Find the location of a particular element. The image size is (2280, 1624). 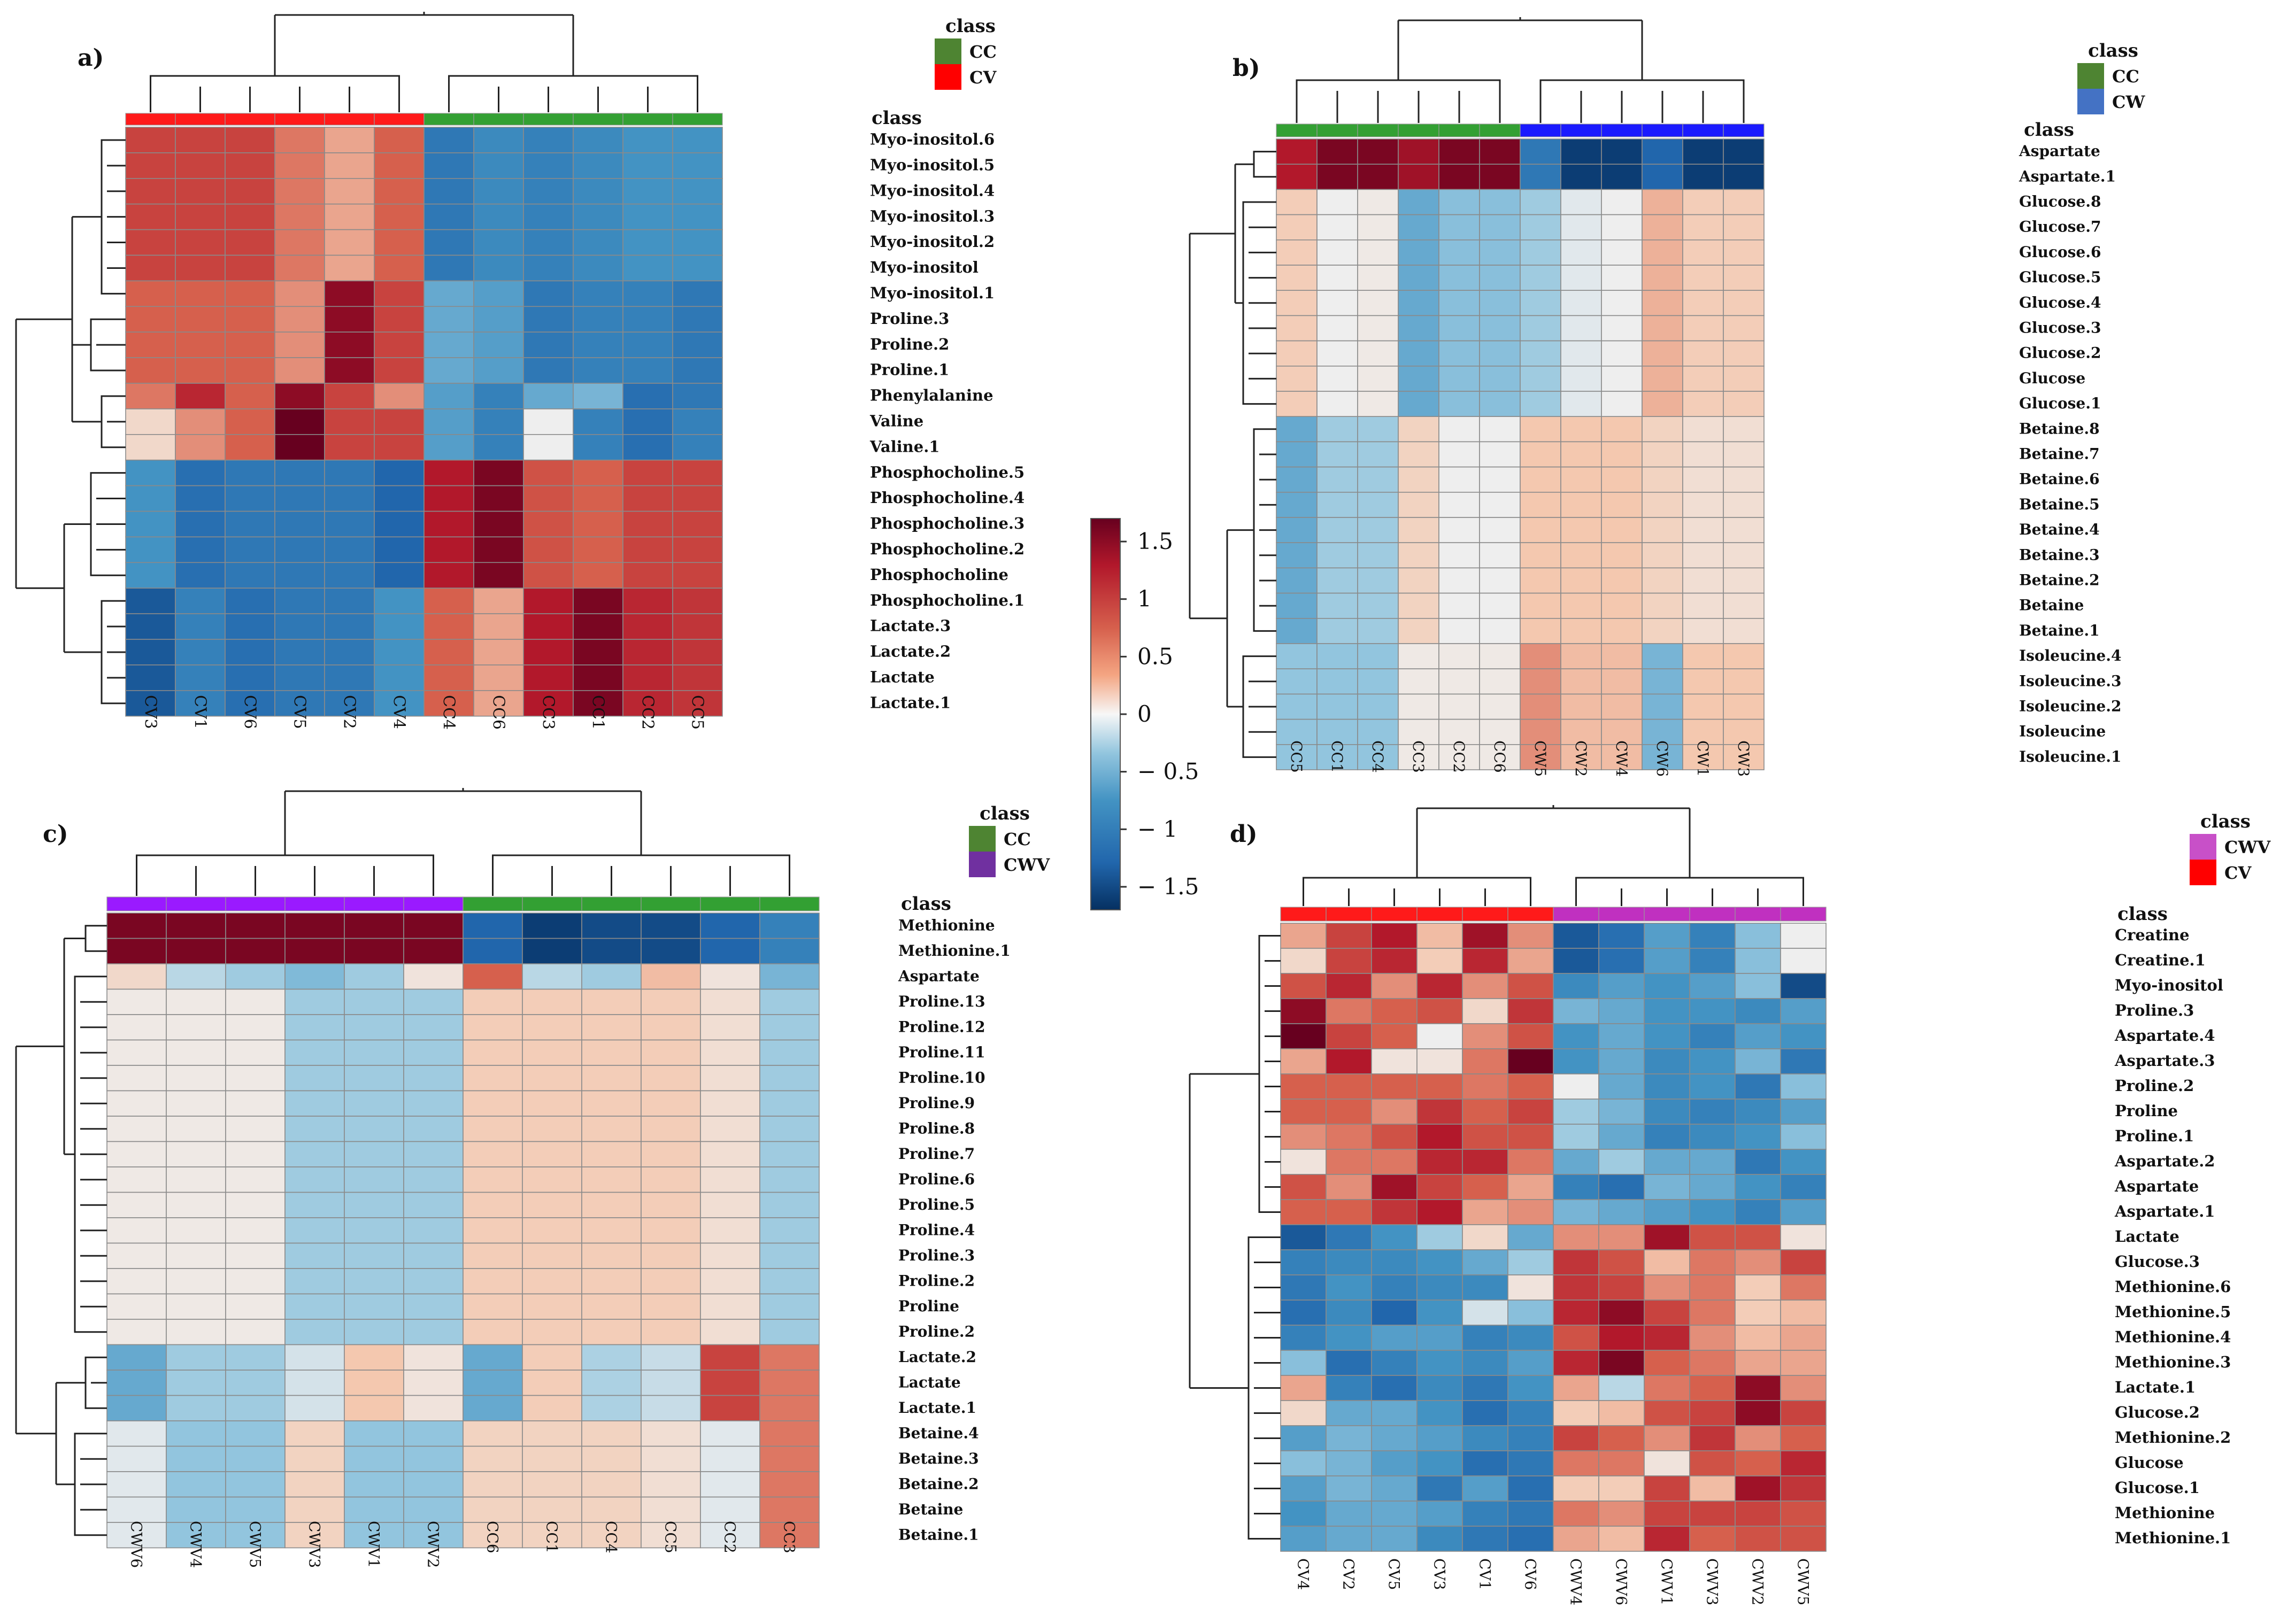

column-label: CW4 is located at coordinates (1621, 758).